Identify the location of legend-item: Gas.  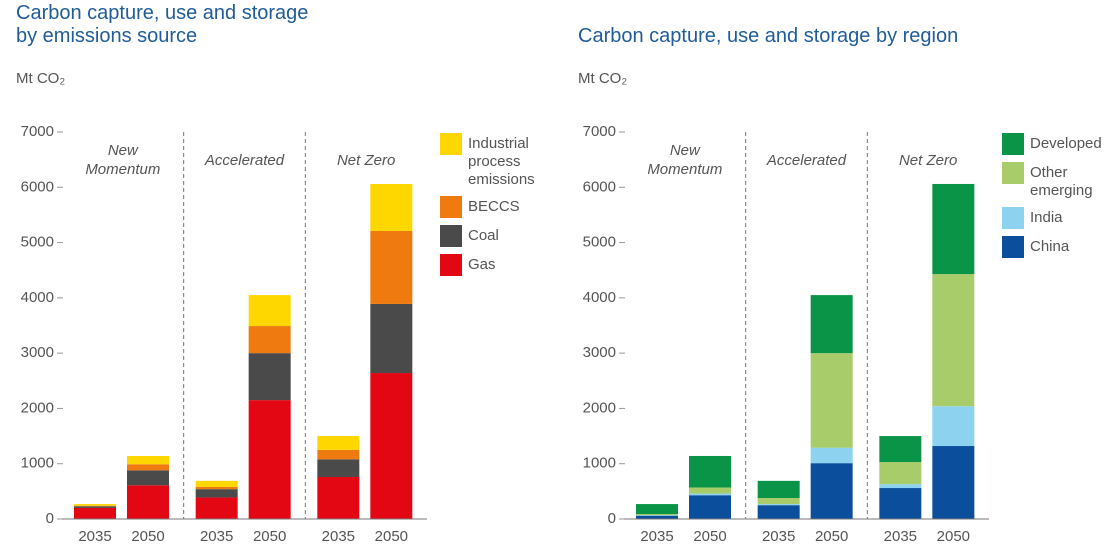
(495, 265).